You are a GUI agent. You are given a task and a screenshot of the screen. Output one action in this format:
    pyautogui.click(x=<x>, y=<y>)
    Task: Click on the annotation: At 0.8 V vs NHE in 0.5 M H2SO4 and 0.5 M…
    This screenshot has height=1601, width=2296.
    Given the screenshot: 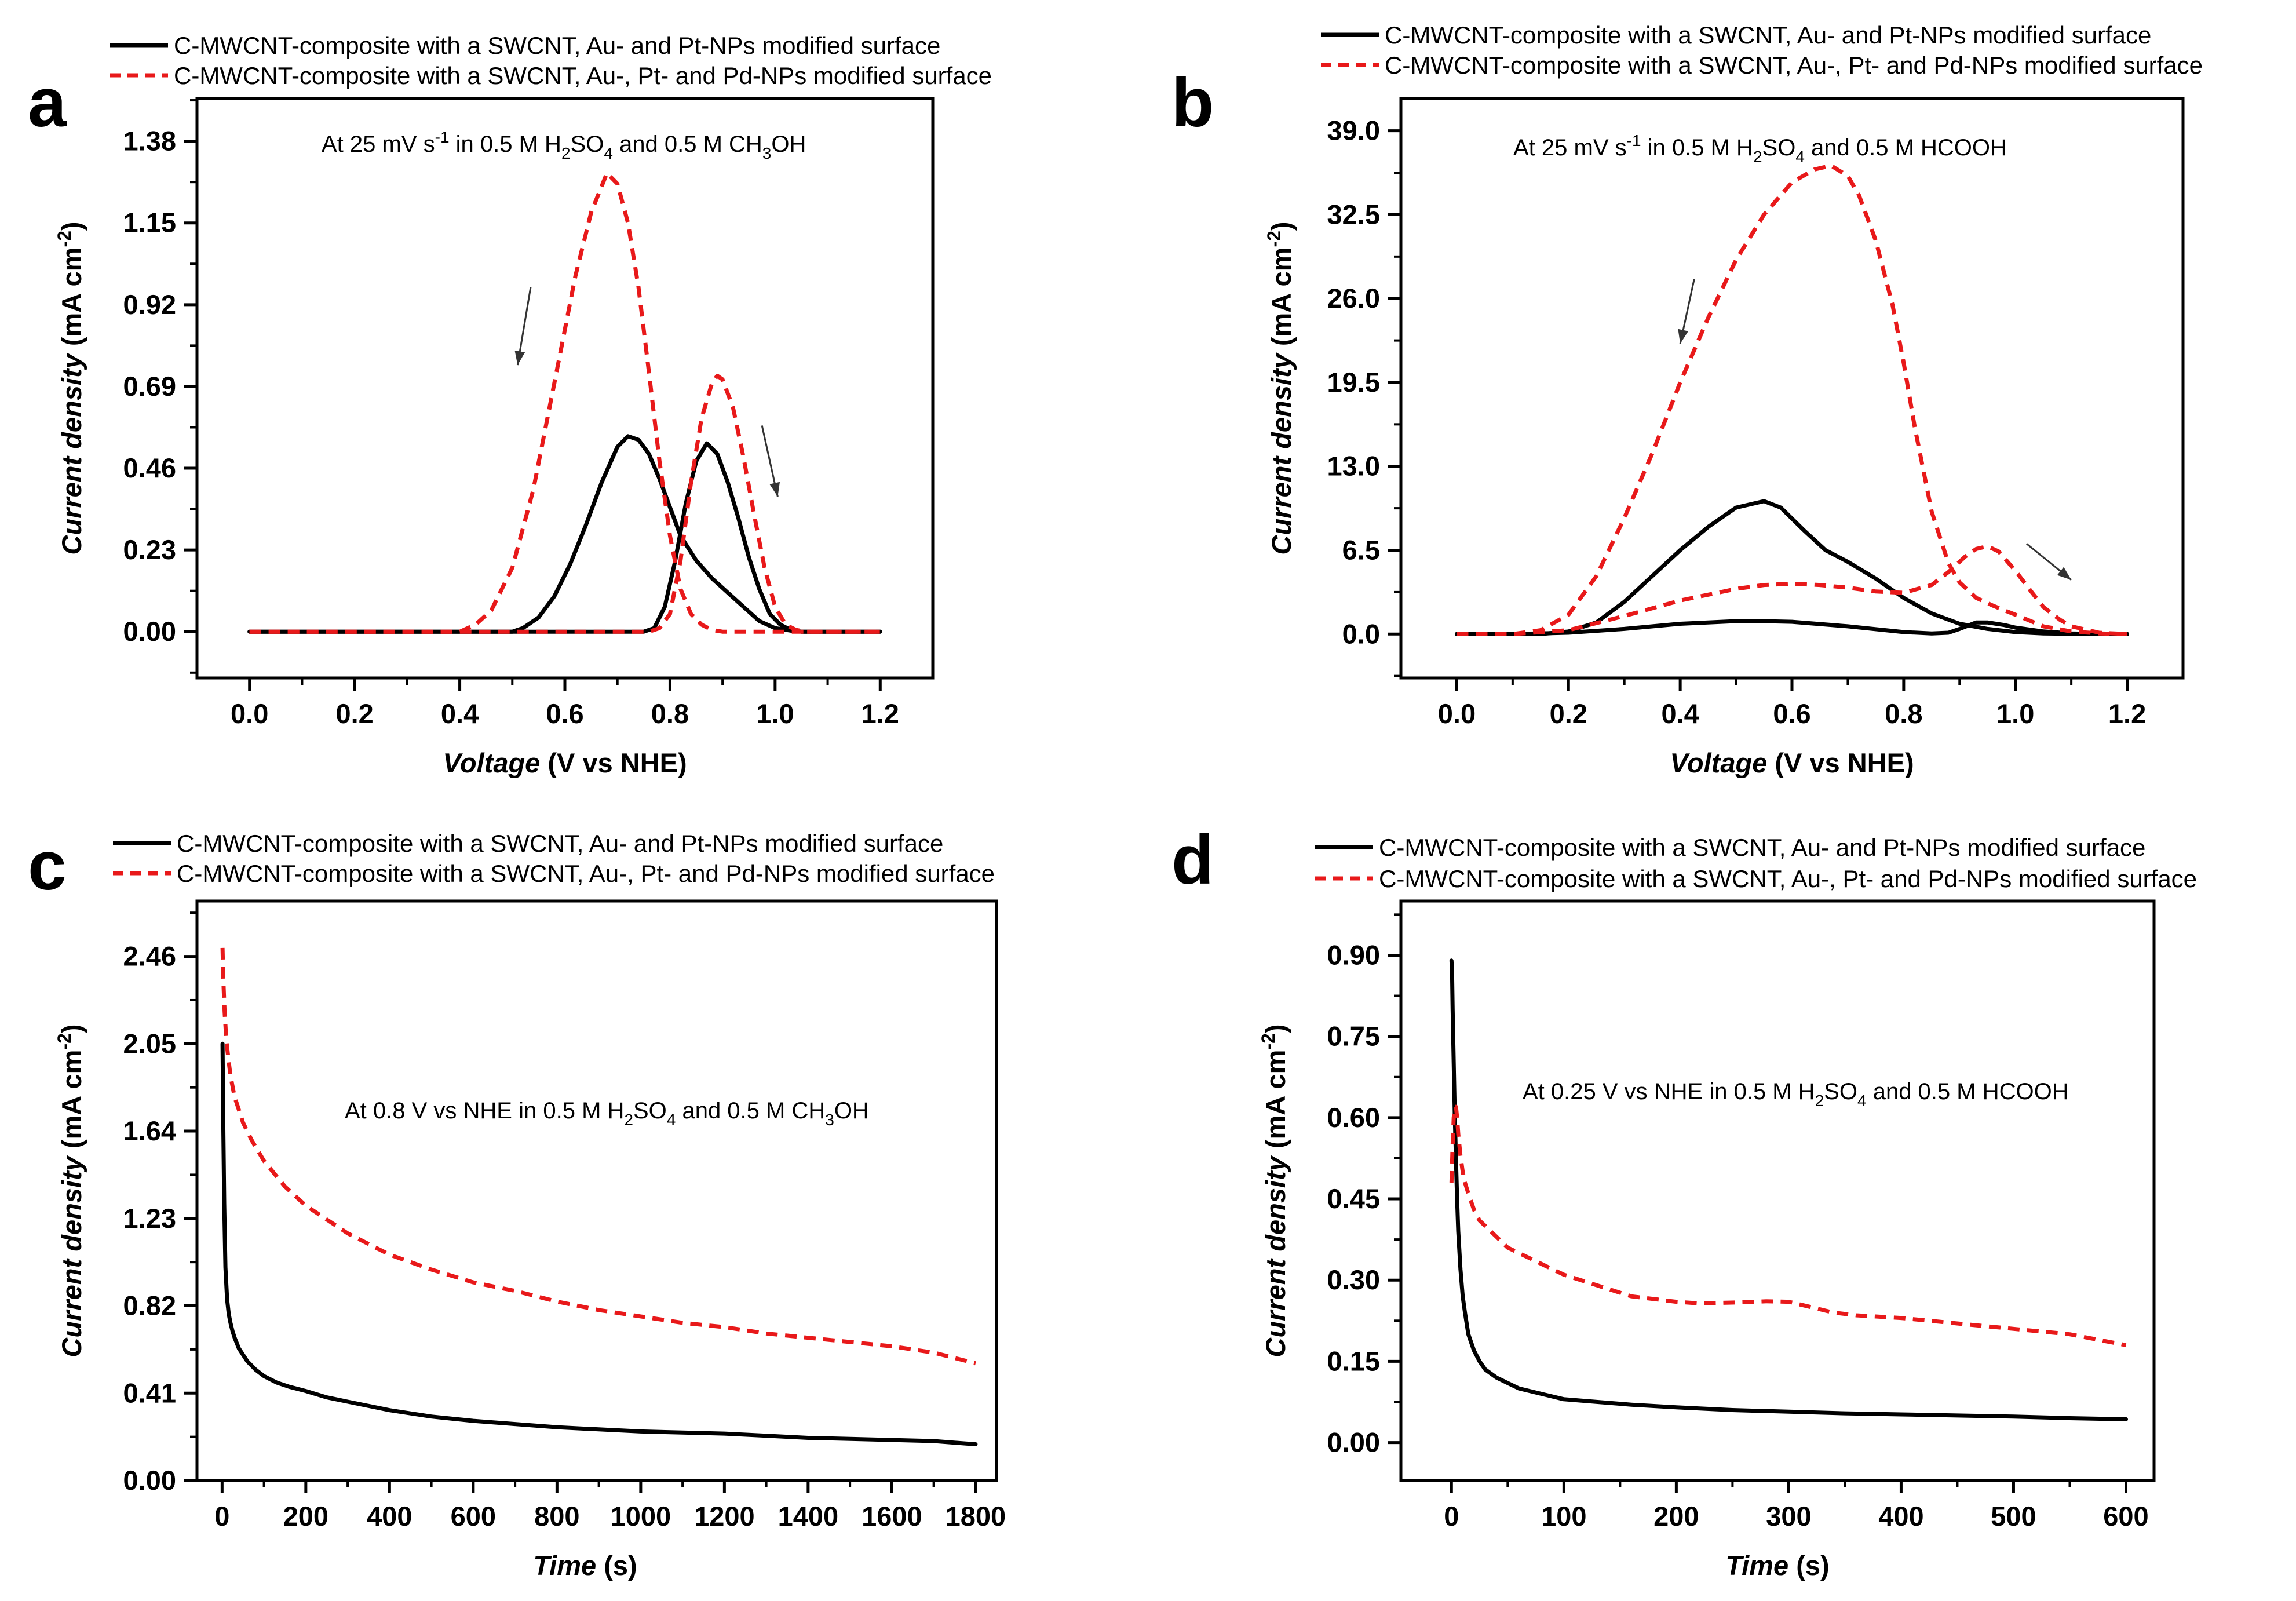 What is the action you would take?
    pyautogui.click(x=607, y=1114)
    